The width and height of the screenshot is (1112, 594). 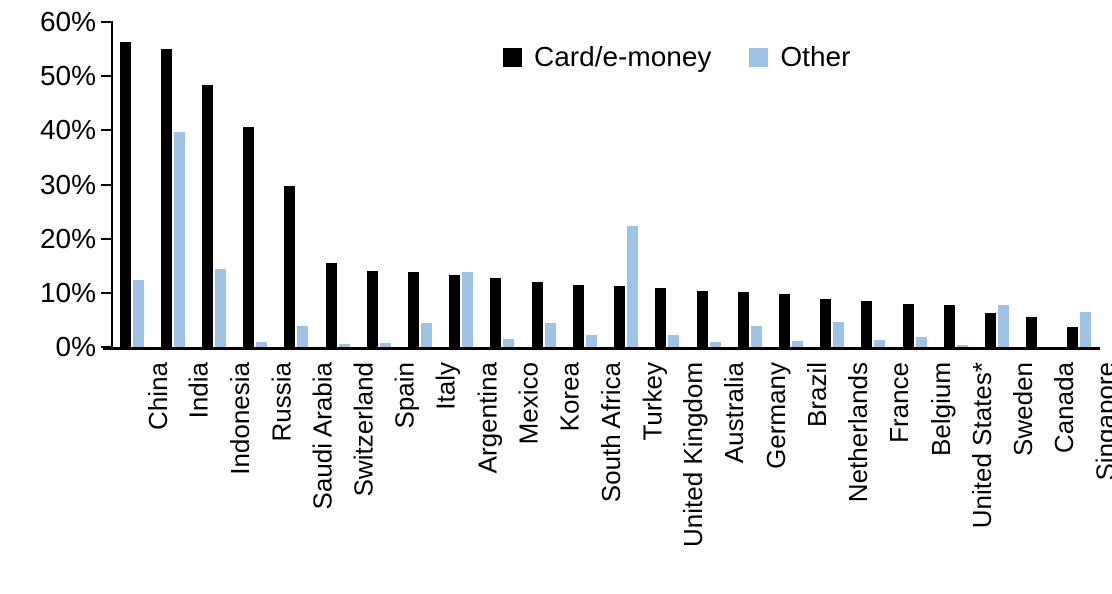 What do you see at coordinates (652, 401) in the screenshot?
I see `x-axis-category-label: Turkey` at bounding box center [652, 401].